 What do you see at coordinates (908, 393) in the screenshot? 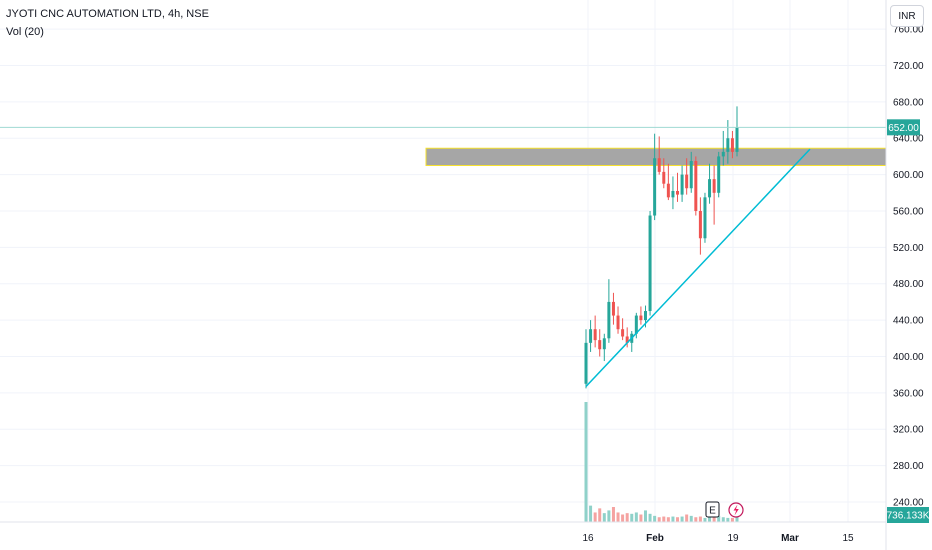
I see `y-tick-label: 360.00` at bounding box center [908, 393].